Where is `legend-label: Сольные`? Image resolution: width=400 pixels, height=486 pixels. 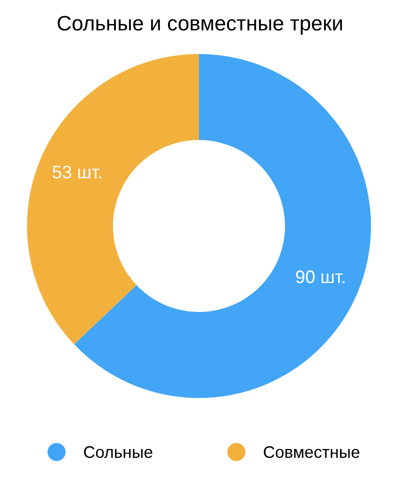
legend-label: Сольные is located at coordinates (118, 452).